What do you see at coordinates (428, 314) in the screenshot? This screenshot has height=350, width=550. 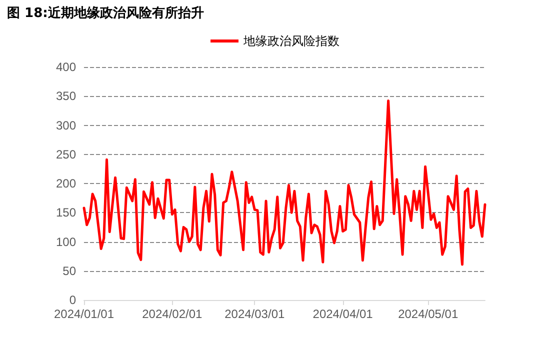 I see `x-tick-label: 2024/05/01` at bounding box center [428, 314].